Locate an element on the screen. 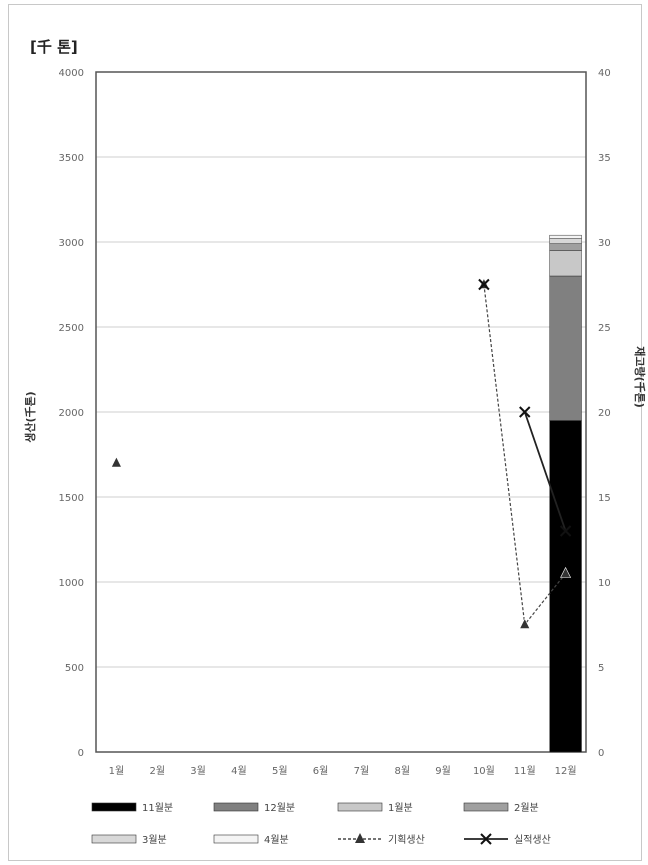  y-tick-label: 2000 is located at coordinates (71, 413).